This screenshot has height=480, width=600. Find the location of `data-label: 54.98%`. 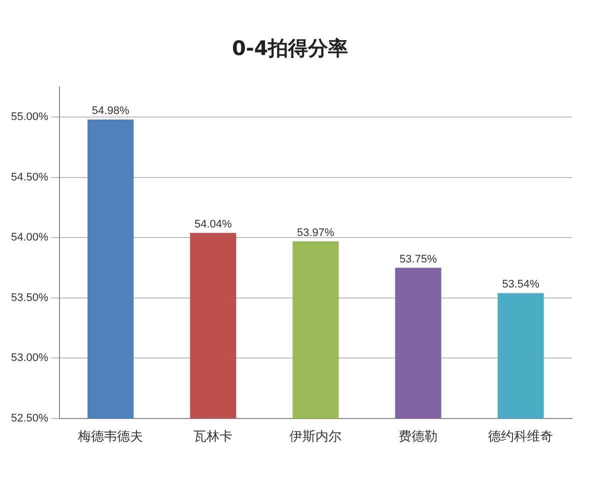

data-label: 54.98% is located at coordinates (111, 111).